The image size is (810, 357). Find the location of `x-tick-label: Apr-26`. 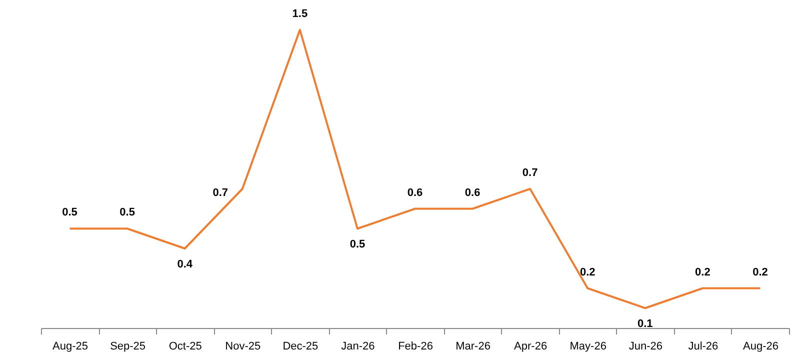

x-tick-label: Apr-26 is located at coordinates (531, 346).